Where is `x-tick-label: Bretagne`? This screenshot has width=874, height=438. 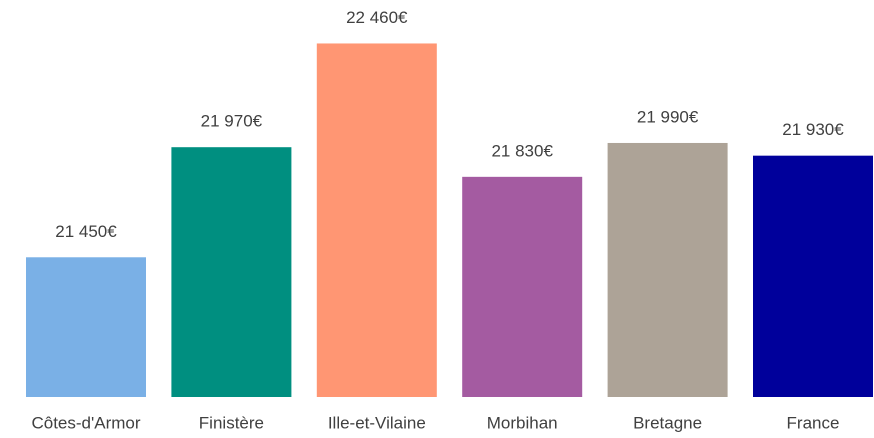
x-tick-label: Bretagne is located at coordinates (667, 422).